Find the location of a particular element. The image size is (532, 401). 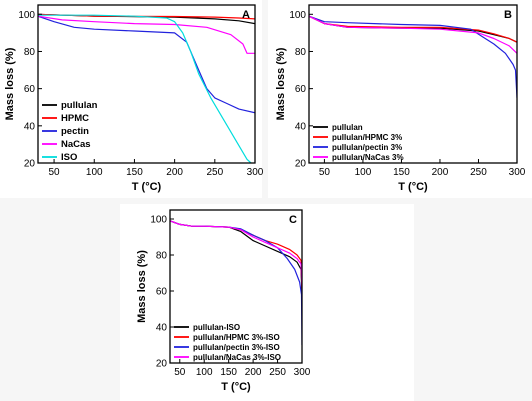

legend-label: pectin is located at coordinates (75, 131).